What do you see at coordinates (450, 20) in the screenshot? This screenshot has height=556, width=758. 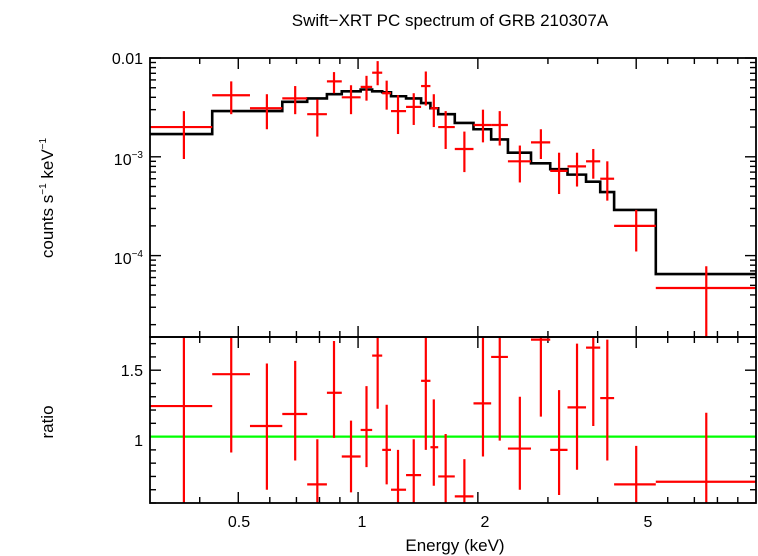 I see `chart-title: Swift−XRT PC spectrum of GRB 210307A` at bounding box center [450, 20].